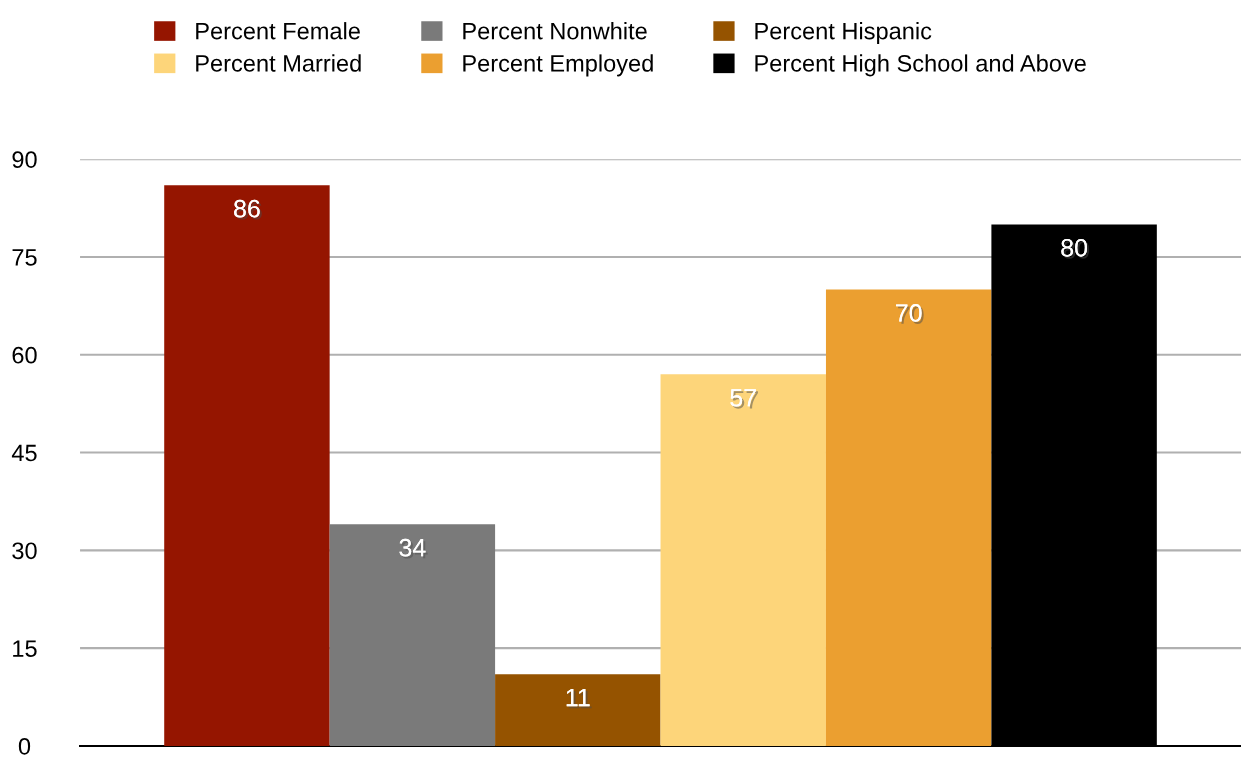 The width and height of the screenshot is (1241, 769). I want to click on legend-label: Percent Married, so click(278, 63).